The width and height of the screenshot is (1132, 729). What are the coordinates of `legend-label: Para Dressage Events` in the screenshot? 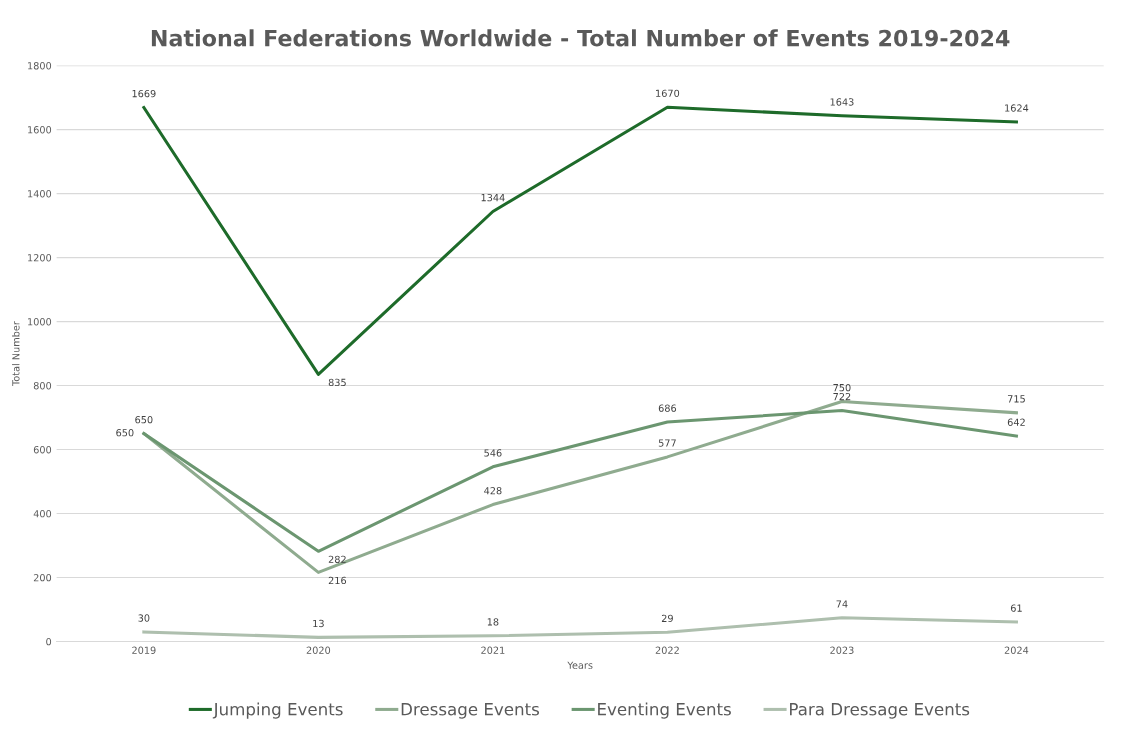 It's located at (880, 711).